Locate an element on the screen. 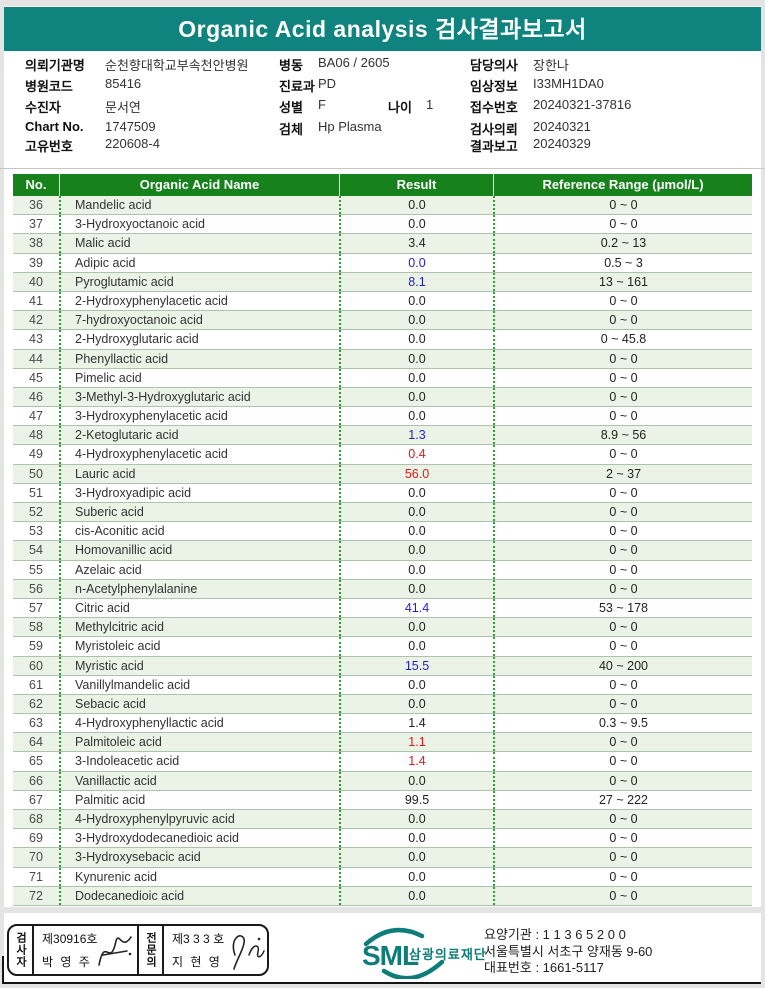 This screenshot has width=765, height=988. cell-result: 0.4 is located at coordinates (416, 454).